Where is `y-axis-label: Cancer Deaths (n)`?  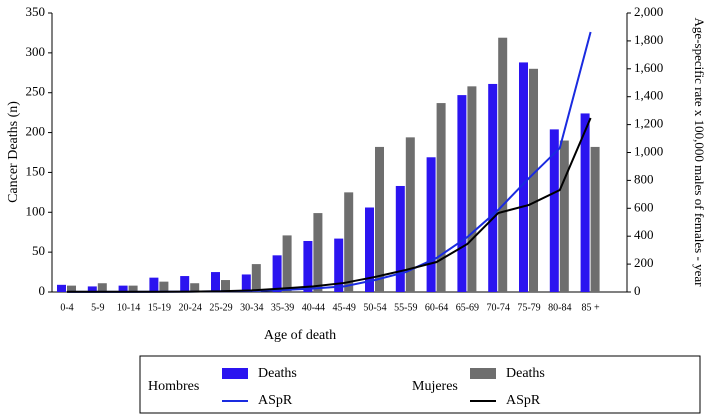 y-axis-label: Cancer Deaths (n) is located at coordinates (13, 152).